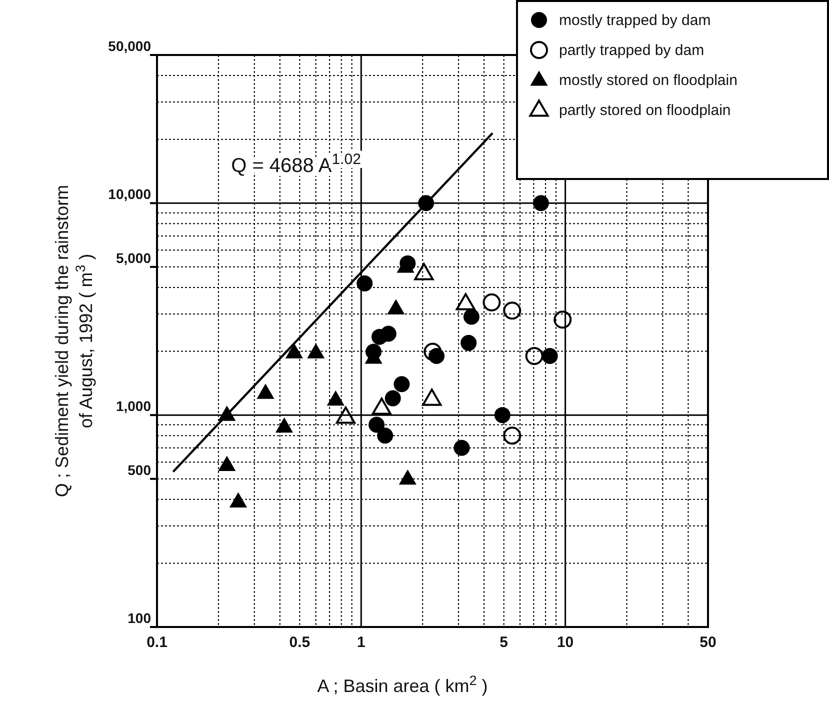 This screenshot has width=829, height=701. I want to click on x-tick-label: 0.5, so click(299, 642).